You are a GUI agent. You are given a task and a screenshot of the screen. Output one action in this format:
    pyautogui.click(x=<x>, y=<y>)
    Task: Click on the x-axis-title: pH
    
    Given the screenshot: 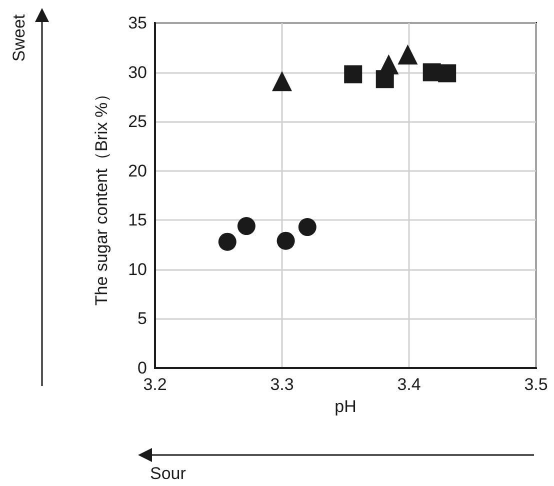 What is the action you would take?
    pyautogui.click(x=345, y=406)
    